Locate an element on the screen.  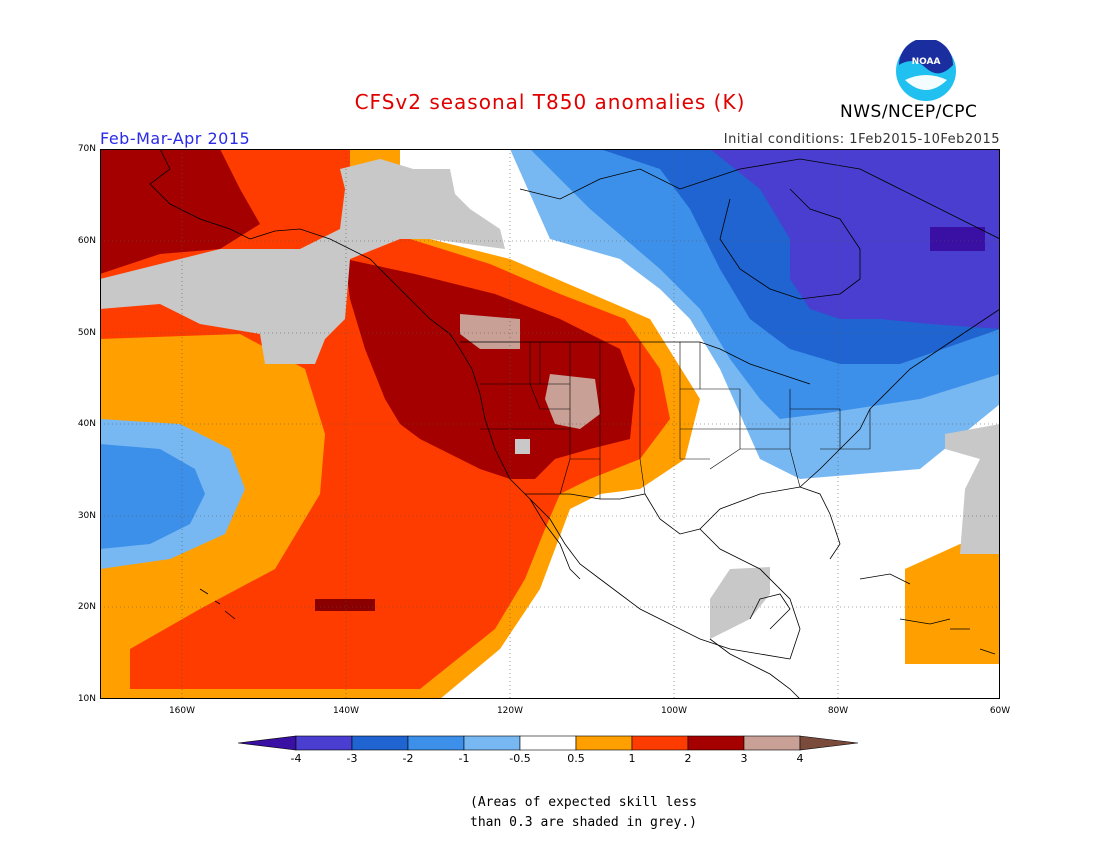
anomaly-dark-red-hawaii-patch is located at coordinates (345, 605).